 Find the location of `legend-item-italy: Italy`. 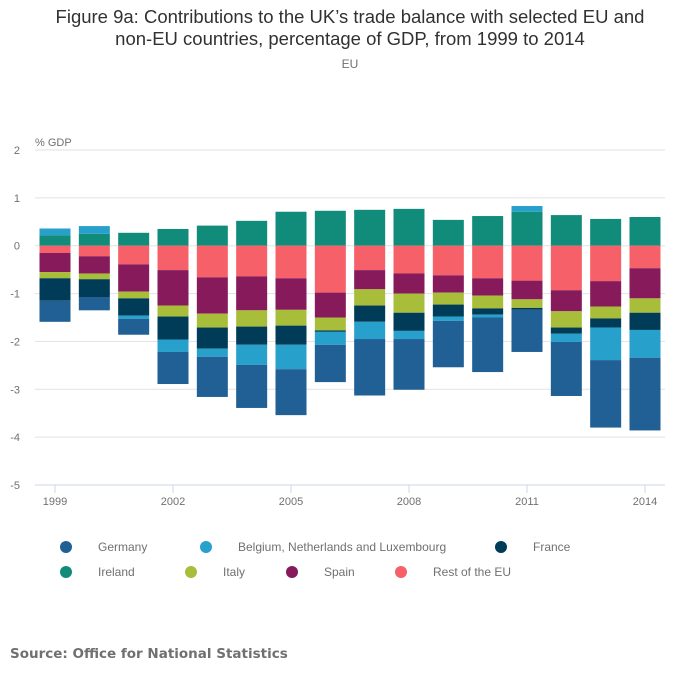

legend-item-italy: Italy is located at coordinates (215, 572).